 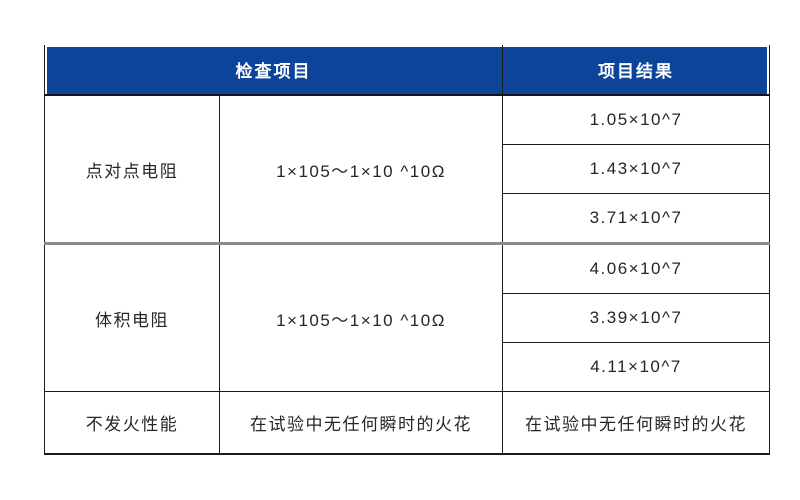 What do you see at coordinates (132, 169) in the screenshot?
I see `cell-item-point-to-point-resistance: 点对点电阻` at bounding box center [132, 169].